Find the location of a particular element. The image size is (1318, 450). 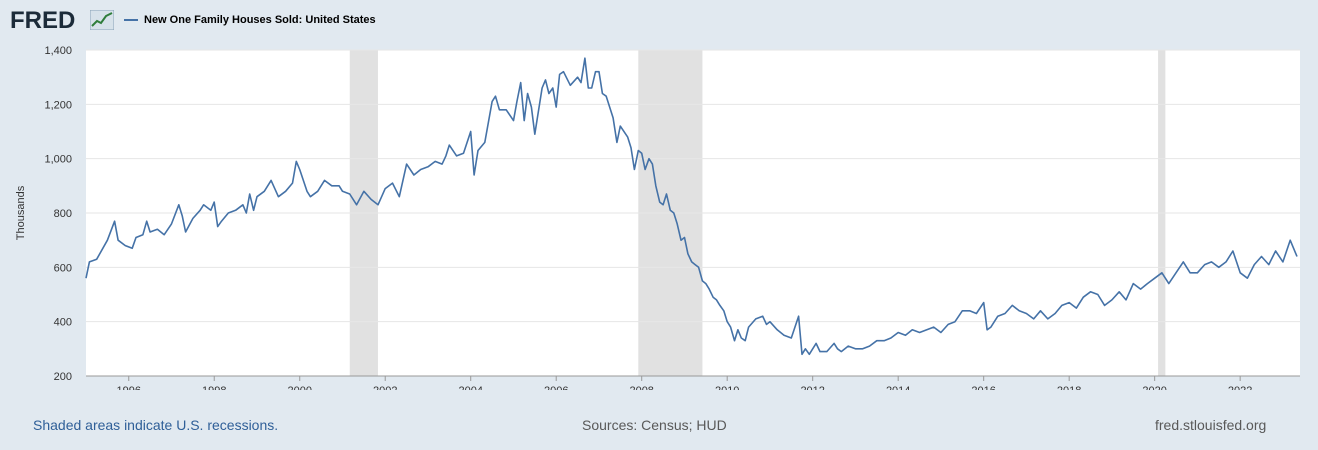

y-tick-label-0: 200 is located at coordinates (63, 377).